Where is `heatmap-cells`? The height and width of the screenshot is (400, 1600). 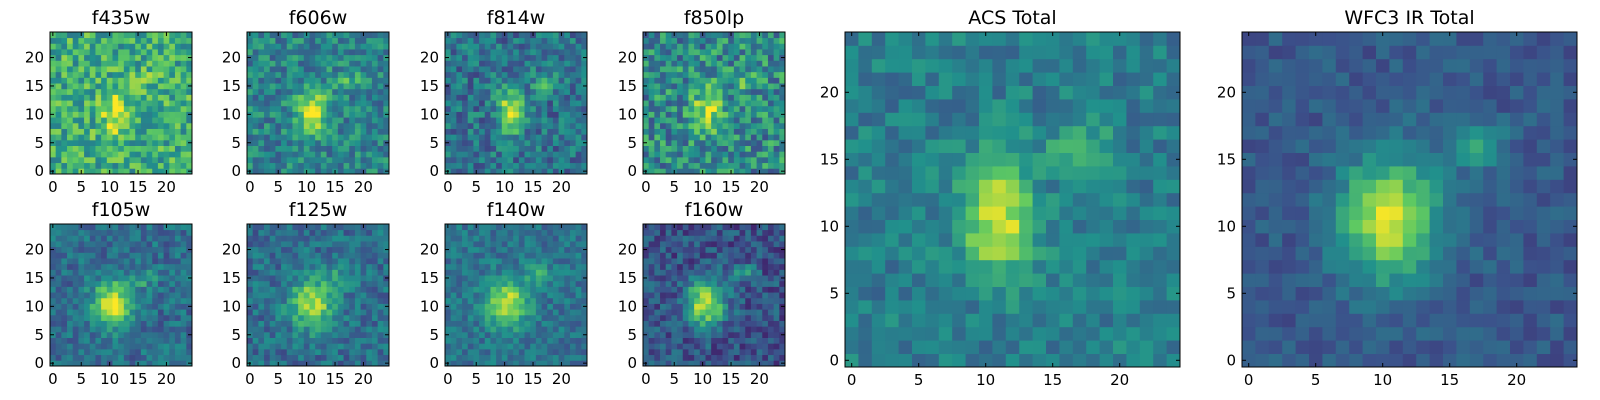
heatmap-cells is located at coordinates (121, 103).